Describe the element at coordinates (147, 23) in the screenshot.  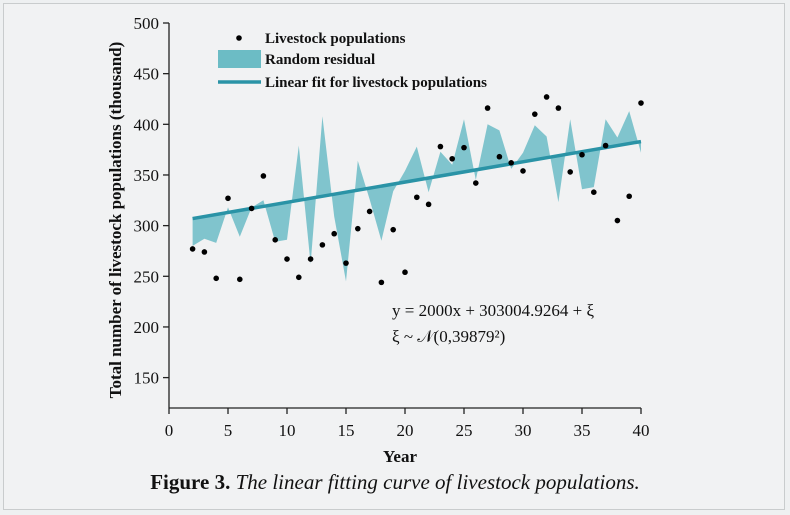
I see `y-tick-label: 500` at that location.